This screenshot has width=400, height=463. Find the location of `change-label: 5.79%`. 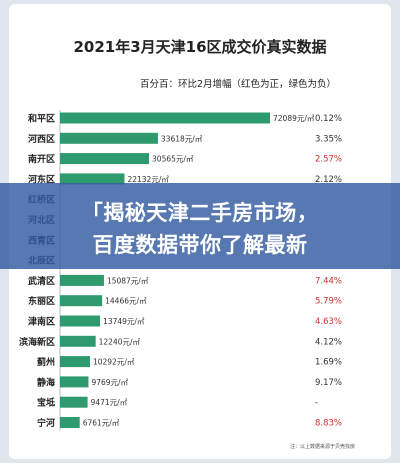

change-label: 5.79% is located at coordinates (328, 302).